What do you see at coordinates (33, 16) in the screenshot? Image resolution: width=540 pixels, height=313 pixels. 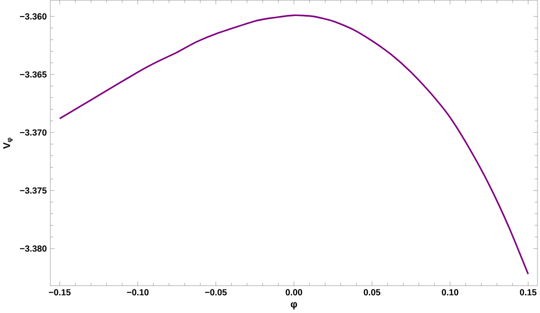 I see `y-tick-label: −3.360` at bounding box center [33, 16].